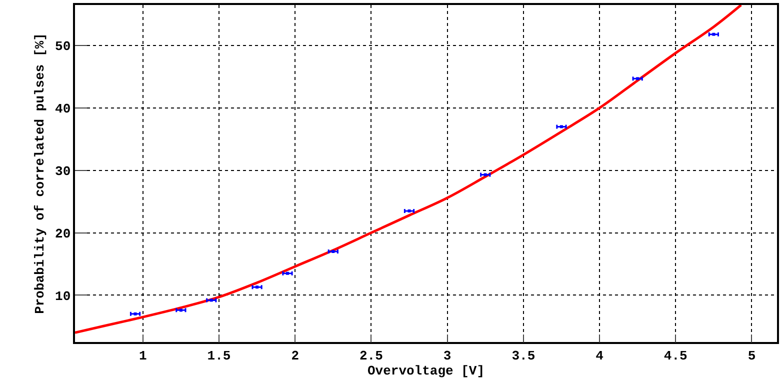 This screenshot has width=780, height=382. What do you see at coordinates (142, 356) in the screenshot?
I see `x-tick-label: 1` at bounding box center [142, 356].